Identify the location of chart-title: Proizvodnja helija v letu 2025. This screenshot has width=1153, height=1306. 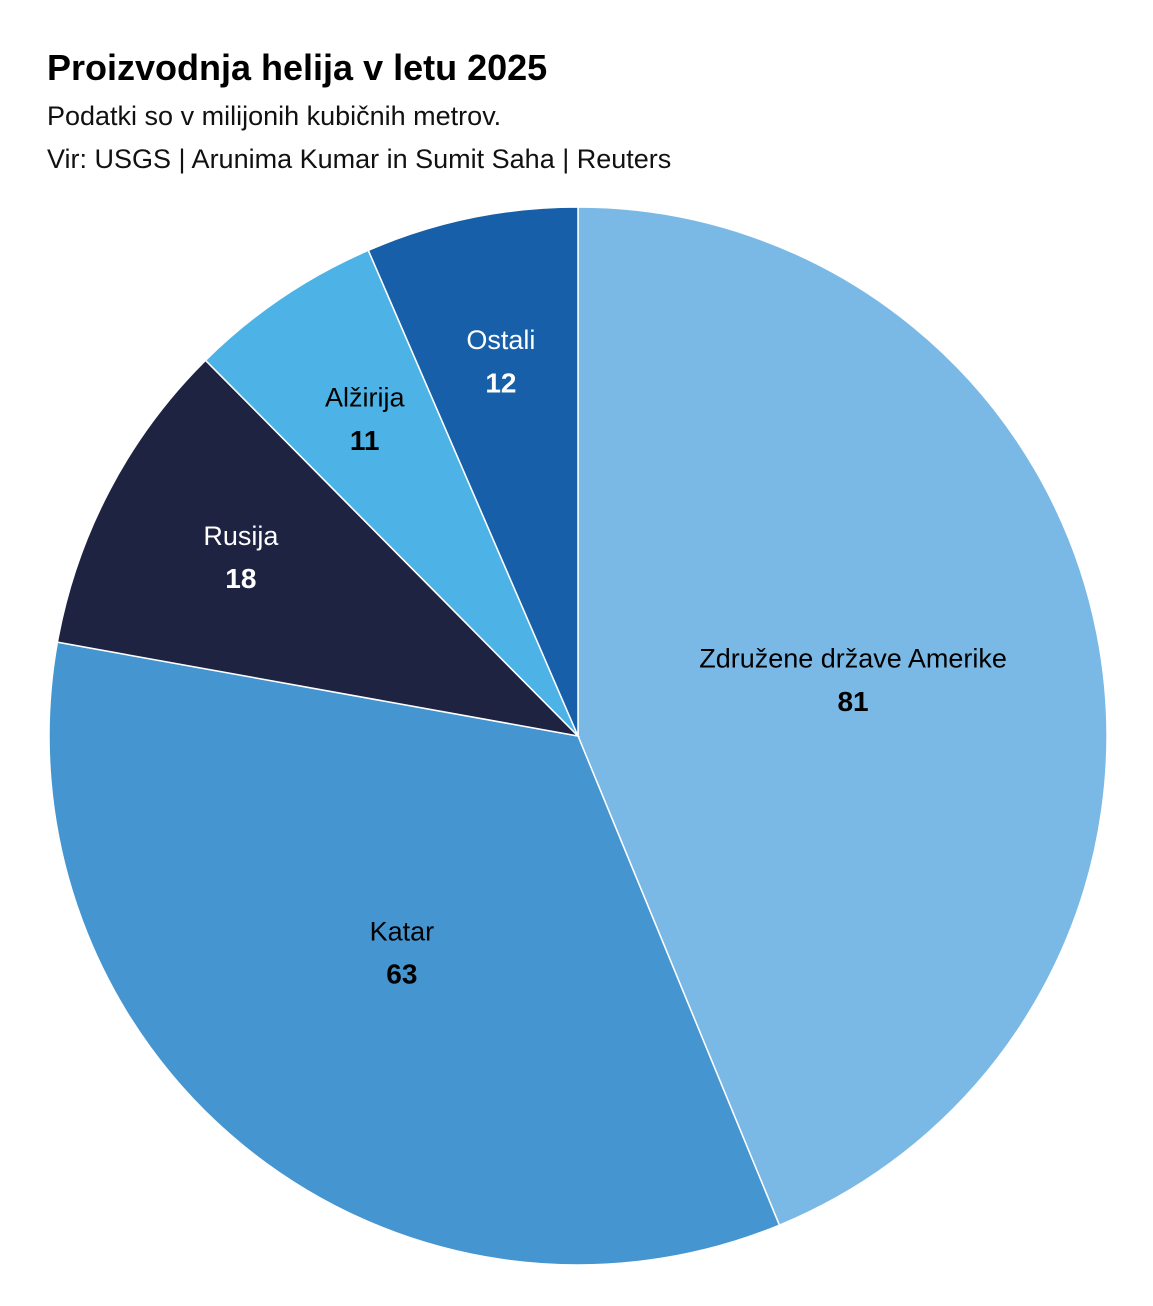
(297, 67).